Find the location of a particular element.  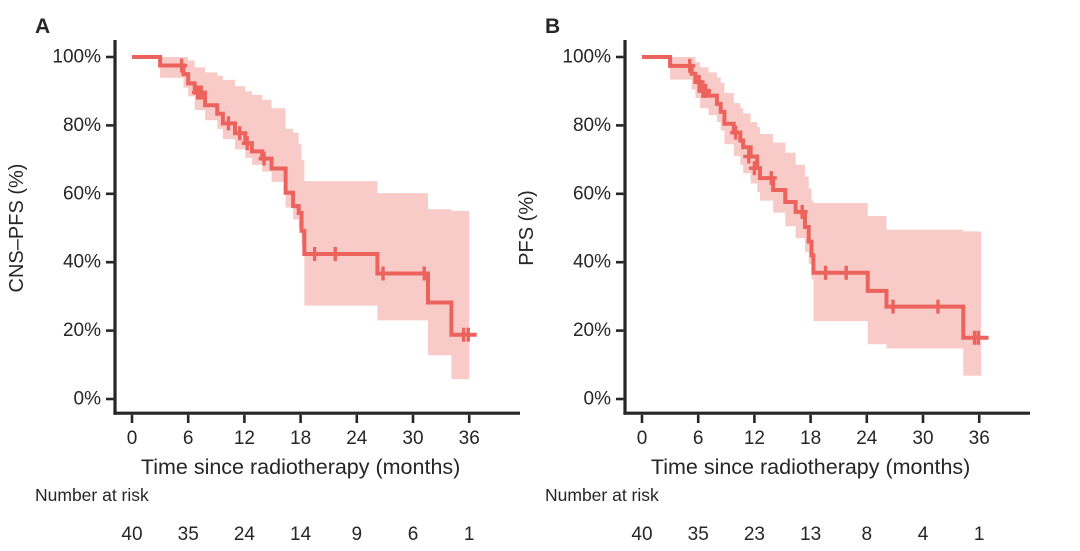

y-axis-title: CNS–PFS (%) is located at coordinates (17, 228).